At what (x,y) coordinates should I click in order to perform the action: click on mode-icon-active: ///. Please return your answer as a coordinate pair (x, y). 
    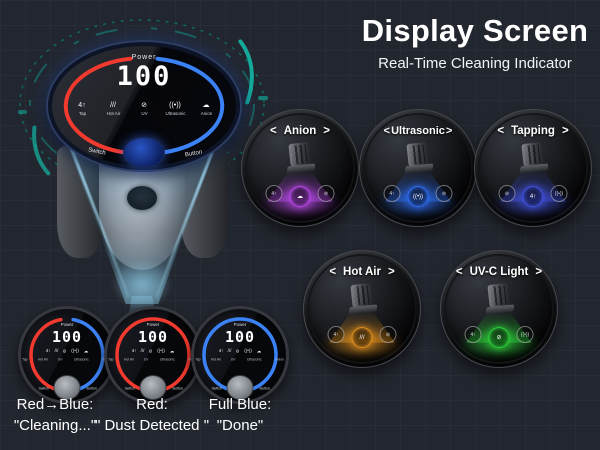
    Looking at the image, I should click on (362, 337).